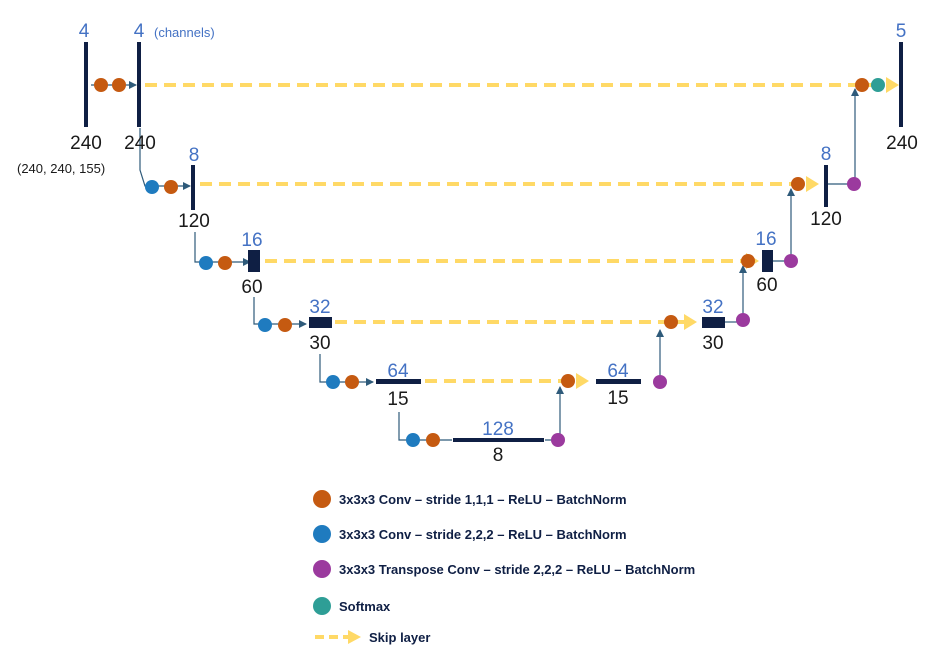 This screenshot has width=932, height=663. I want to click on skip-arrowhead-level4, so click(582, 381).